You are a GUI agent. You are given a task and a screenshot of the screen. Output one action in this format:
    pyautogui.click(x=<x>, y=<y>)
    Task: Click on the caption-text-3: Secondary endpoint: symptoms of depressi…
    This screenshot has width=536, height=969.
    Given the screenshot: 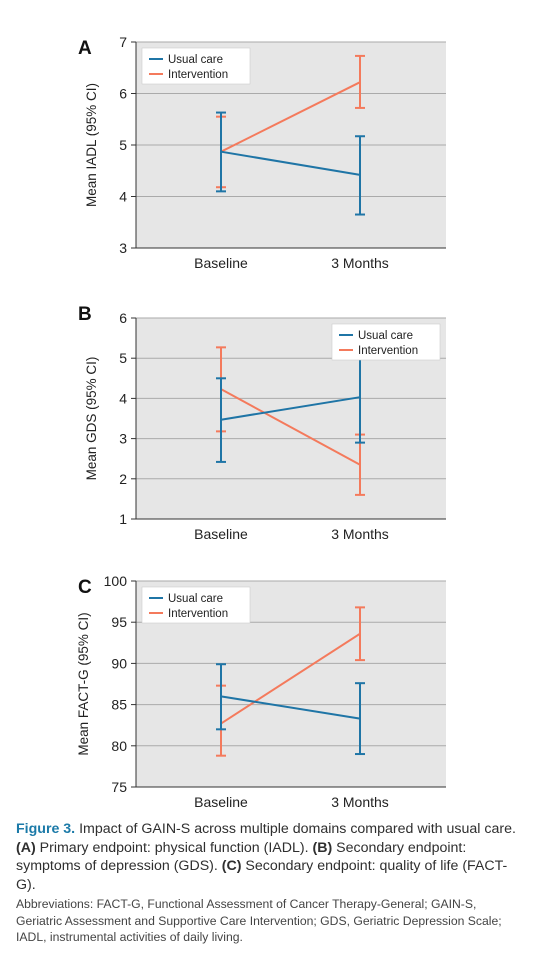 What is the action you would take?
    pyautogui.click(x=241, y=857)
    